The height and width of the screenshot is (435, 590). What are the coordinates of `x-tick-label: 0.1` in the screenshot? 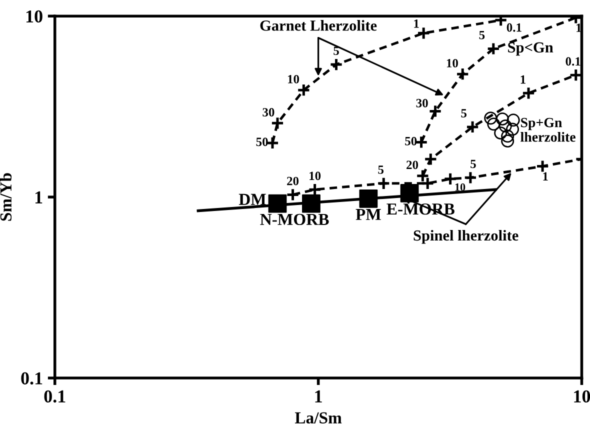 It's located at (55, 396).